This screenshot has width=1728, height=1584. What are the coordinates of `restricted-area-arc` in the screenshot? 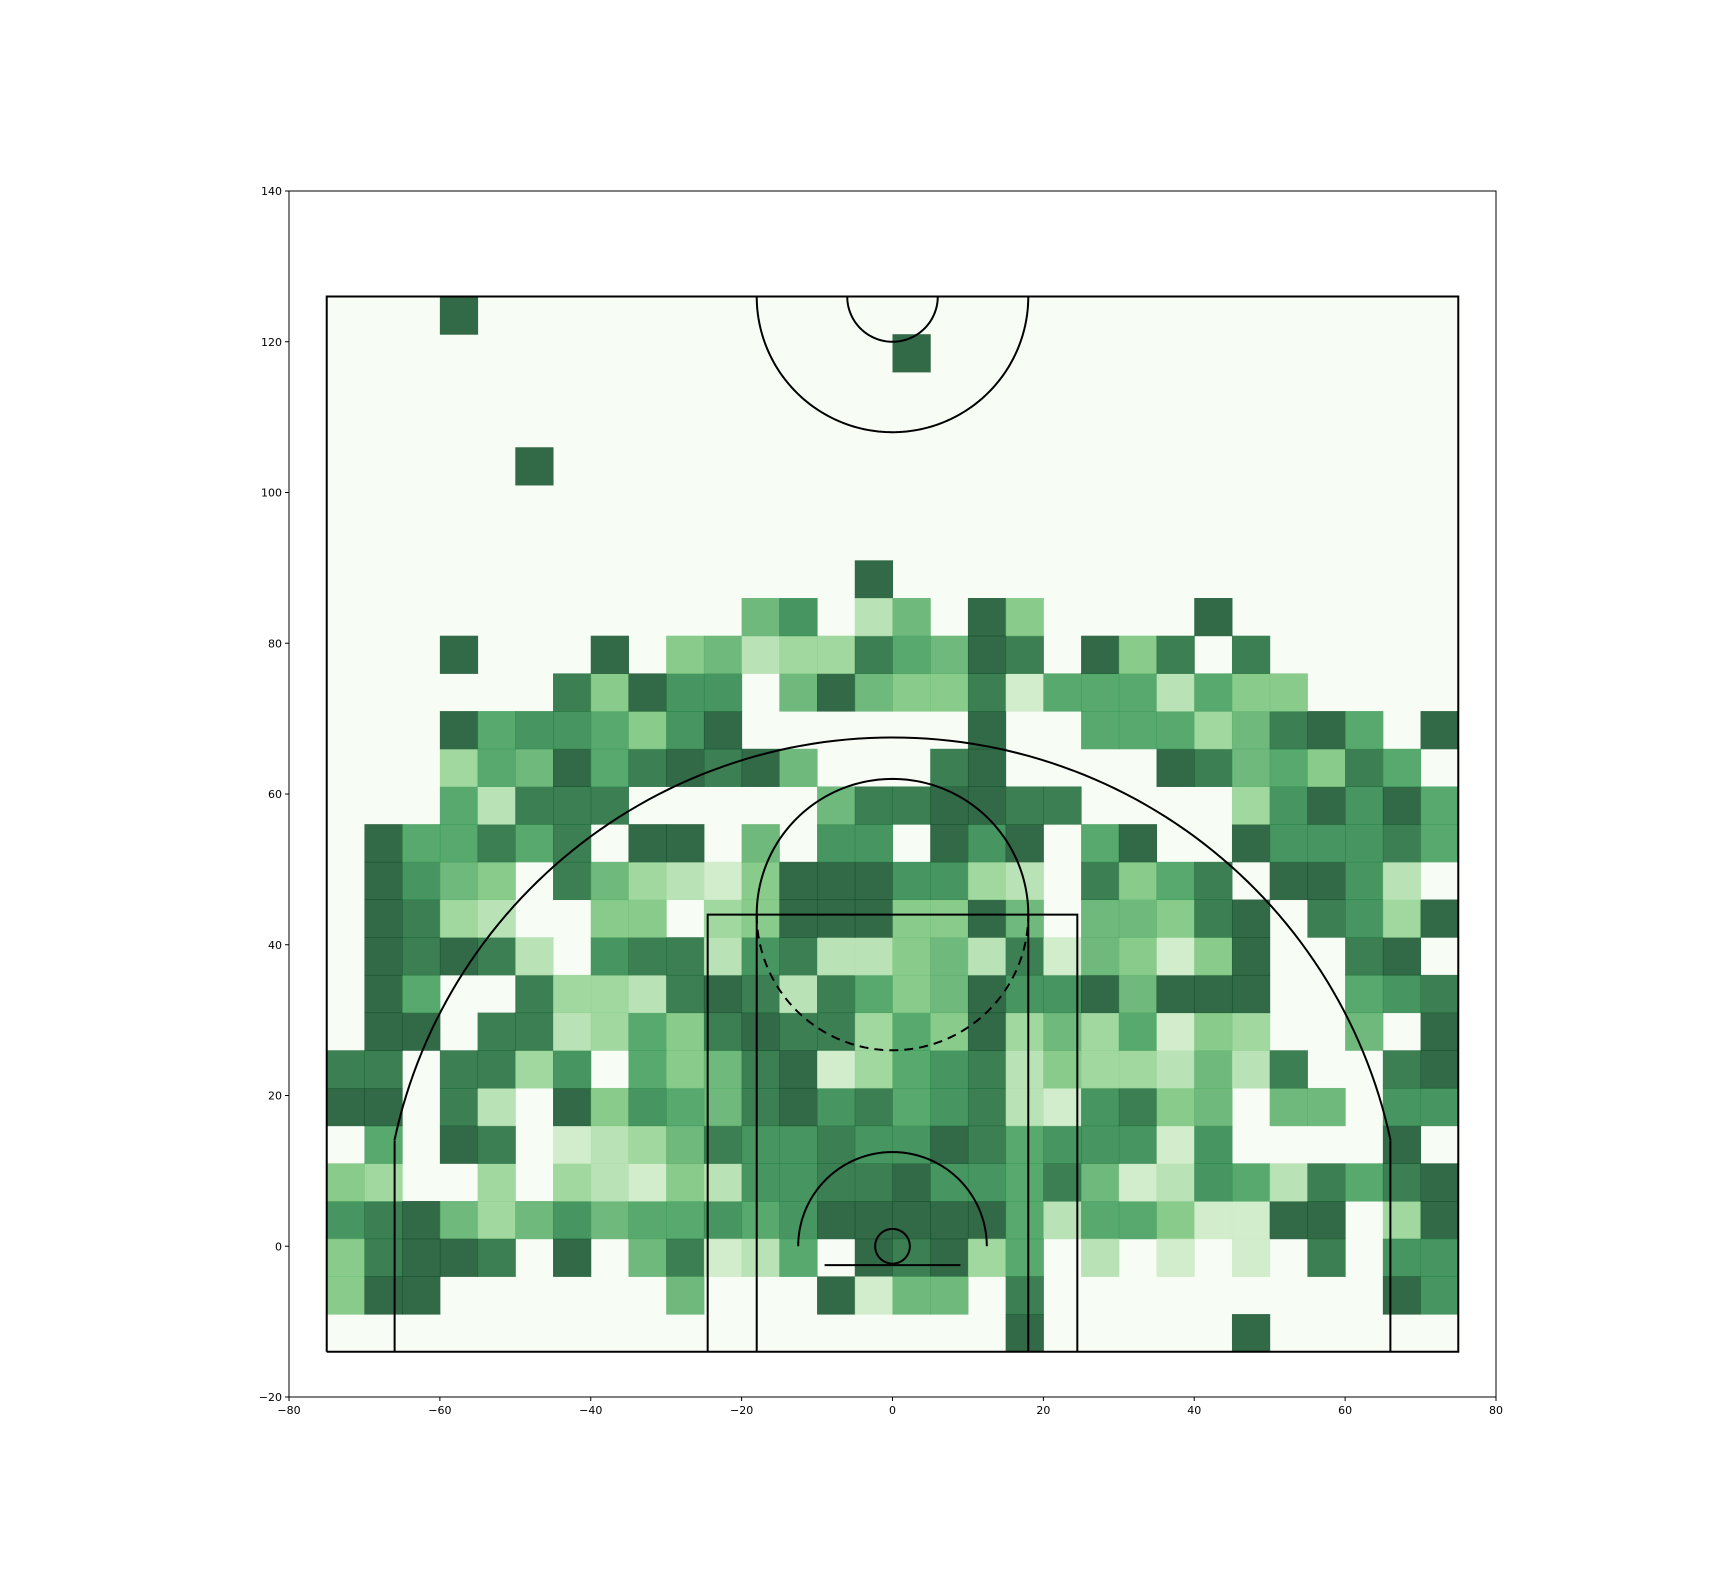 It's located at (892, 1199).